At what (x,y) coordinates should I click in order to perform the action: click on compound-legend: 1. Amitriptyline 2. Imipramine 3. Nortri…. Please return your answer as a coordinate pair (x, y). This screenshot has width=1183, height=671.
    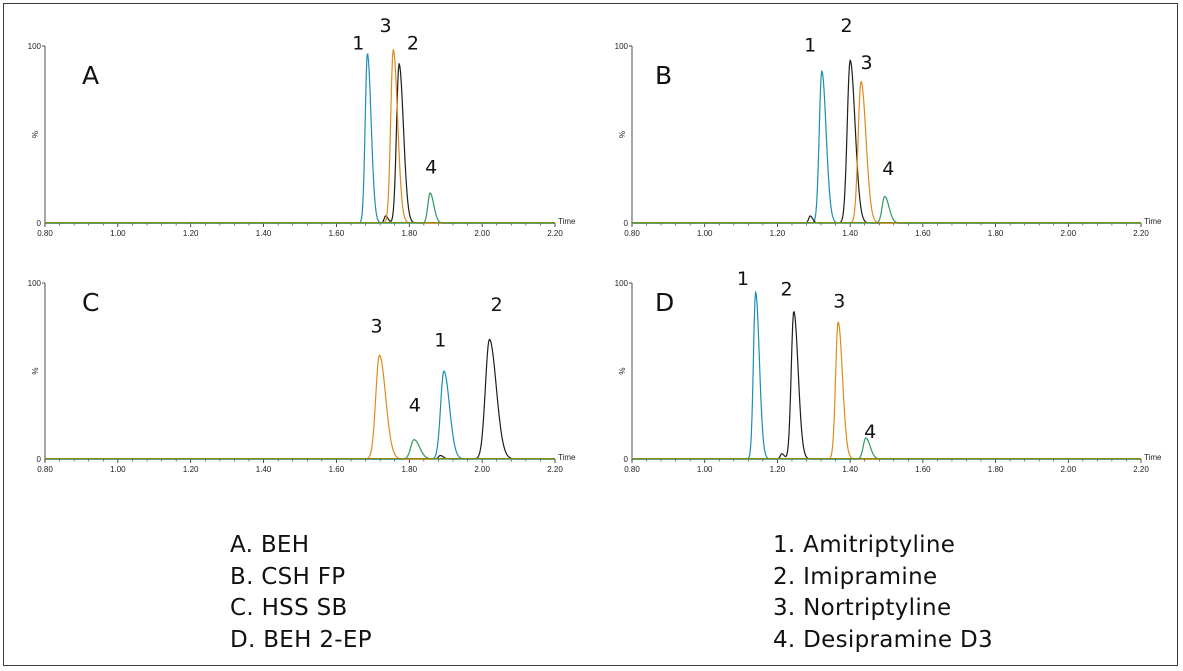
    Looking at the image, I should click on (883, 593).